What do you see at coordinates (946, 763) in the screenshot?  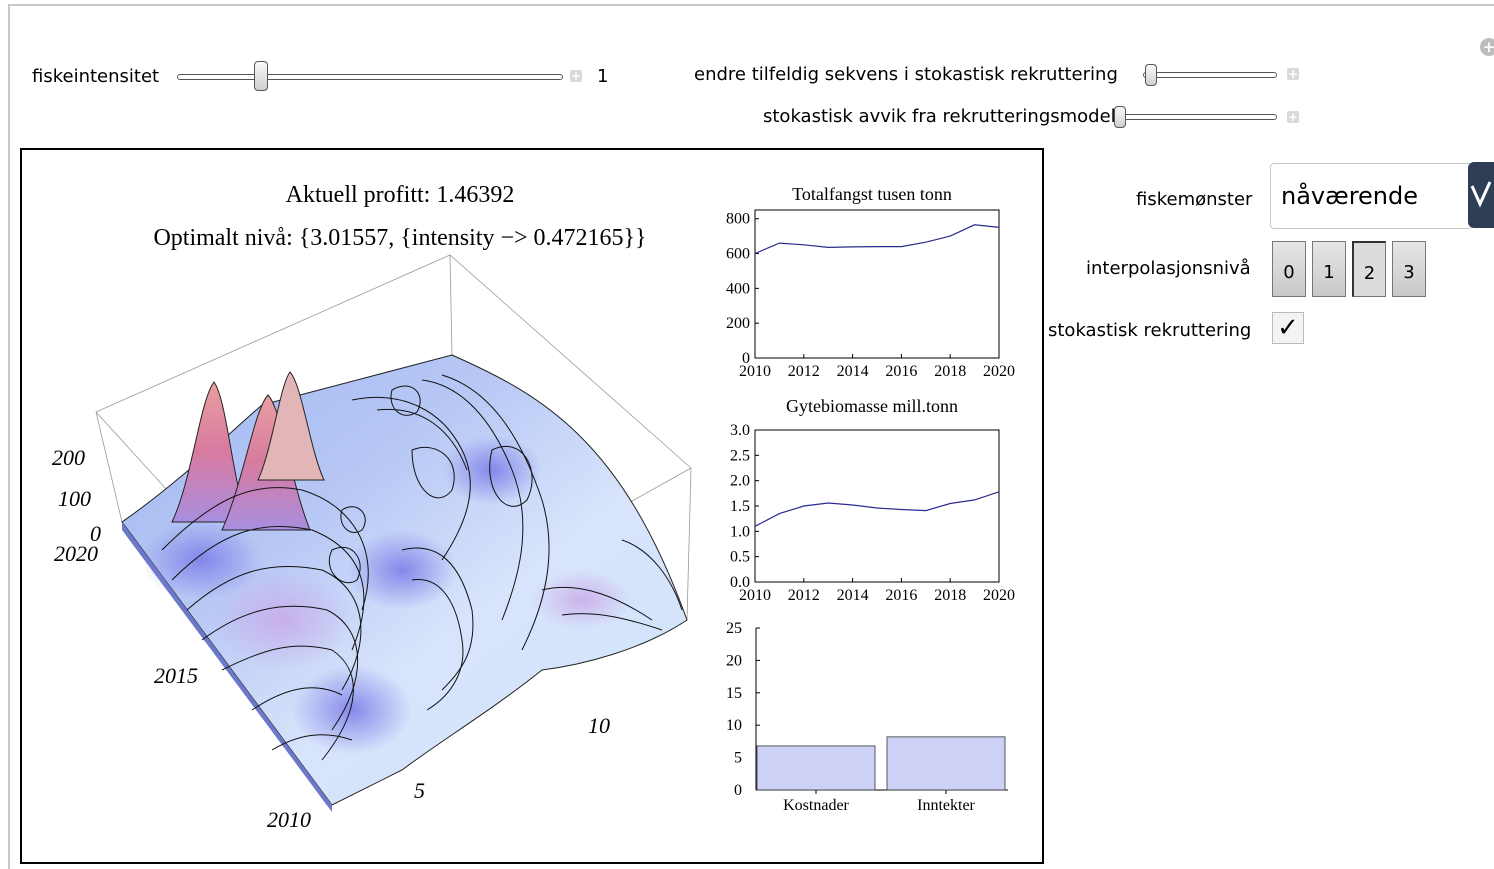 I see `bar-inntekter` at bounding box center [946, 763].